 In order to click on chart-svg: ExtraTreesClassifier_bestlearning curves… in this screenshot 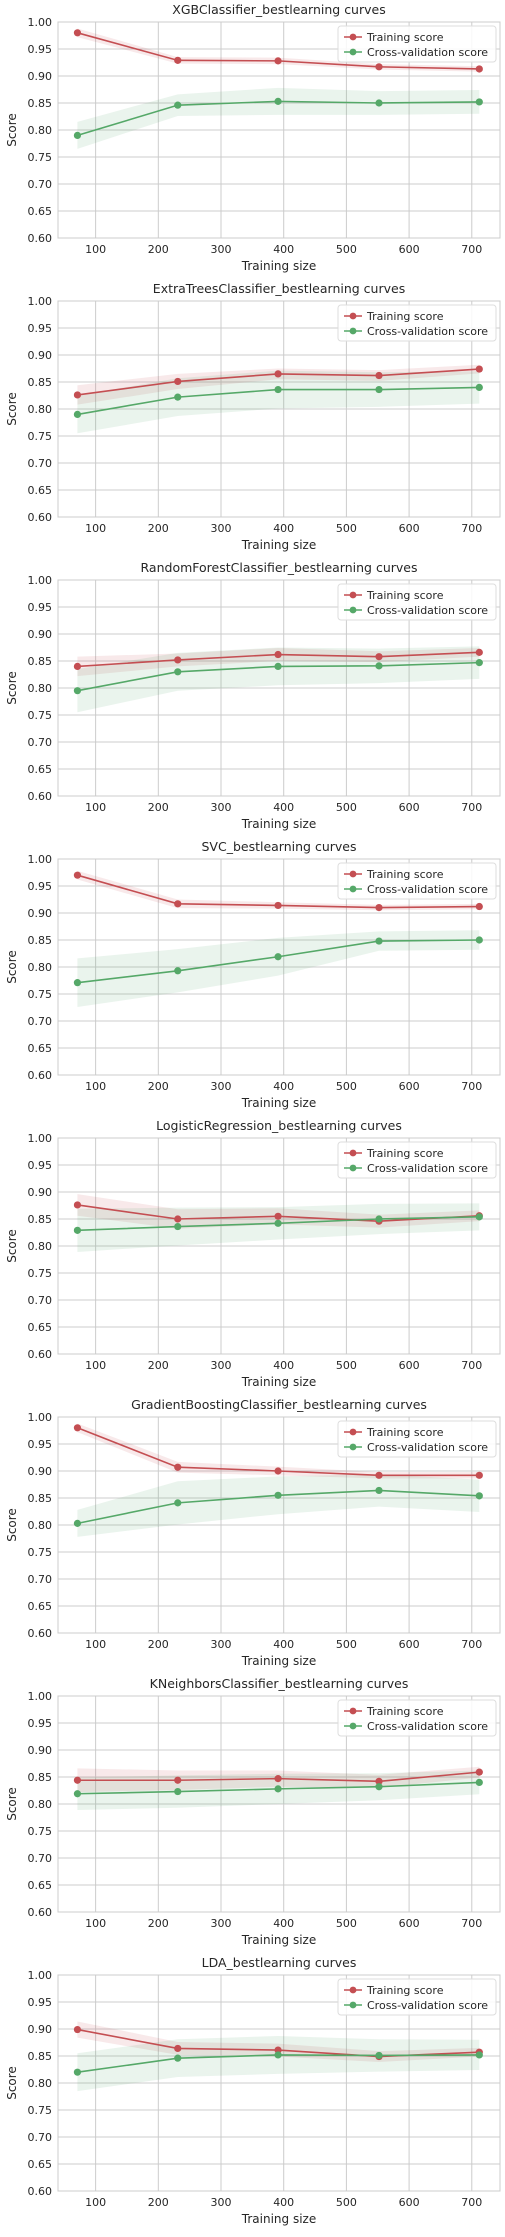, I will do `click(253, 416)`.